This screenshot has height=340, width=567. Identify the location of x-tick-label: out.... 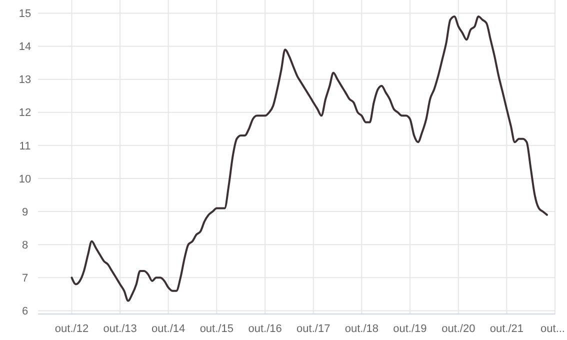
(552, 329).